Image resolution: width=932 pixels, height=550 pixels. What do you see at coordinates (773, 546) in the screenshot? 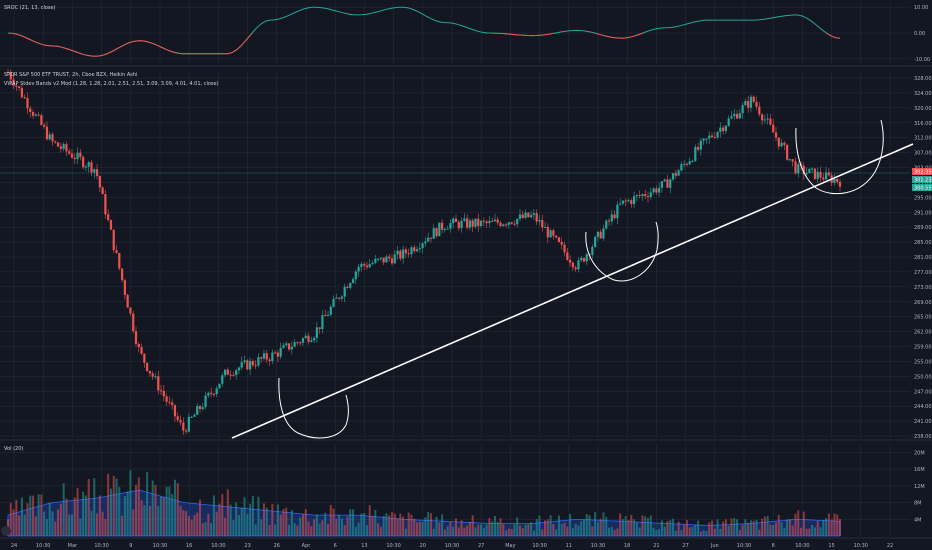
I see `time-tick: 8` at bounding box center [773, 546].